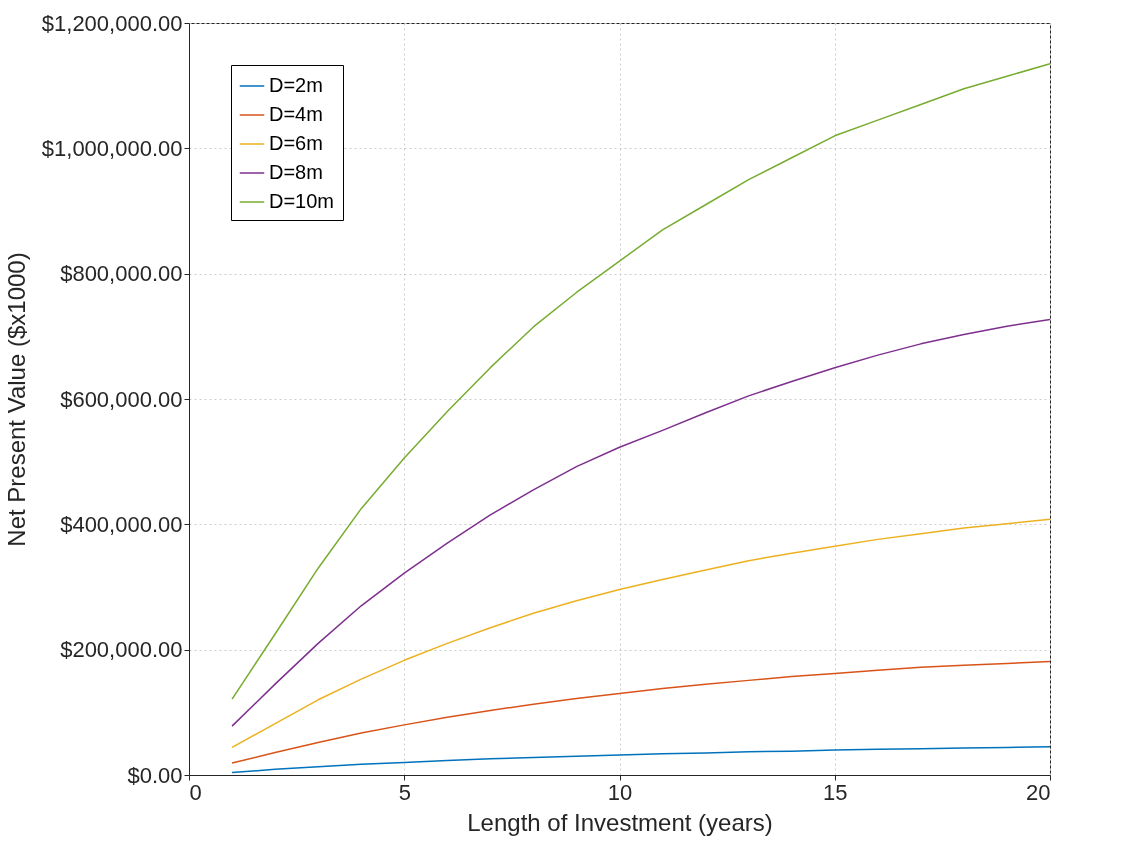 The width and height of the screenshot is (1148, 868). I want to click on legend-label: D=10m, so click(302, 201).